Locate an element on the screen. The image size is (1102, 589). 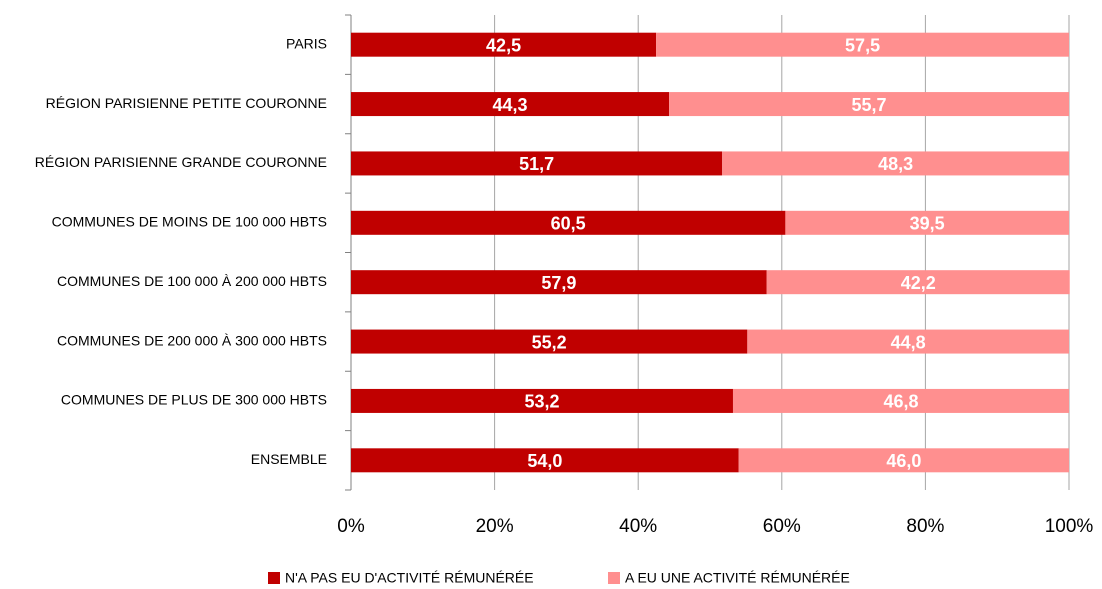
data-label: 39,5 is located at coordinates (927, 224).